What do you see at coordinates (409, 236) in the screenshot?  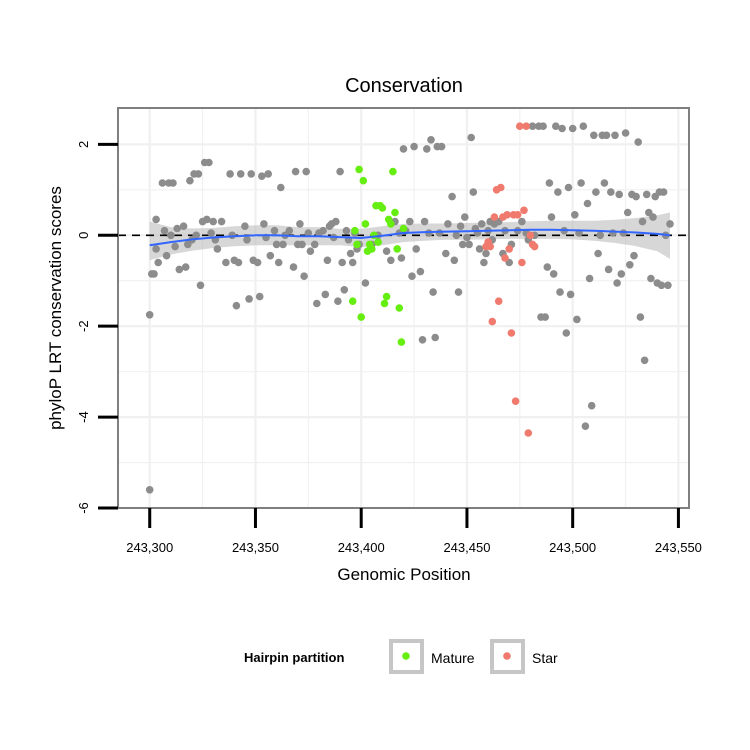 I see `confidence-ribbon` at bounding box center [409, 236].